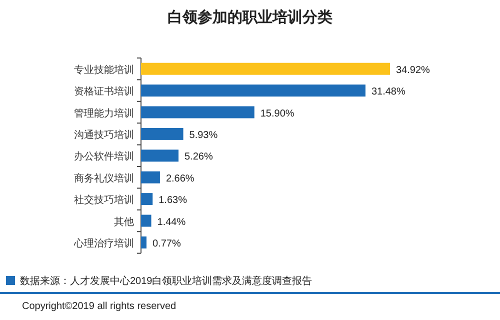 The image size is (500, 320). I want to click on y-tick-label: 其他, so click(124, 222).